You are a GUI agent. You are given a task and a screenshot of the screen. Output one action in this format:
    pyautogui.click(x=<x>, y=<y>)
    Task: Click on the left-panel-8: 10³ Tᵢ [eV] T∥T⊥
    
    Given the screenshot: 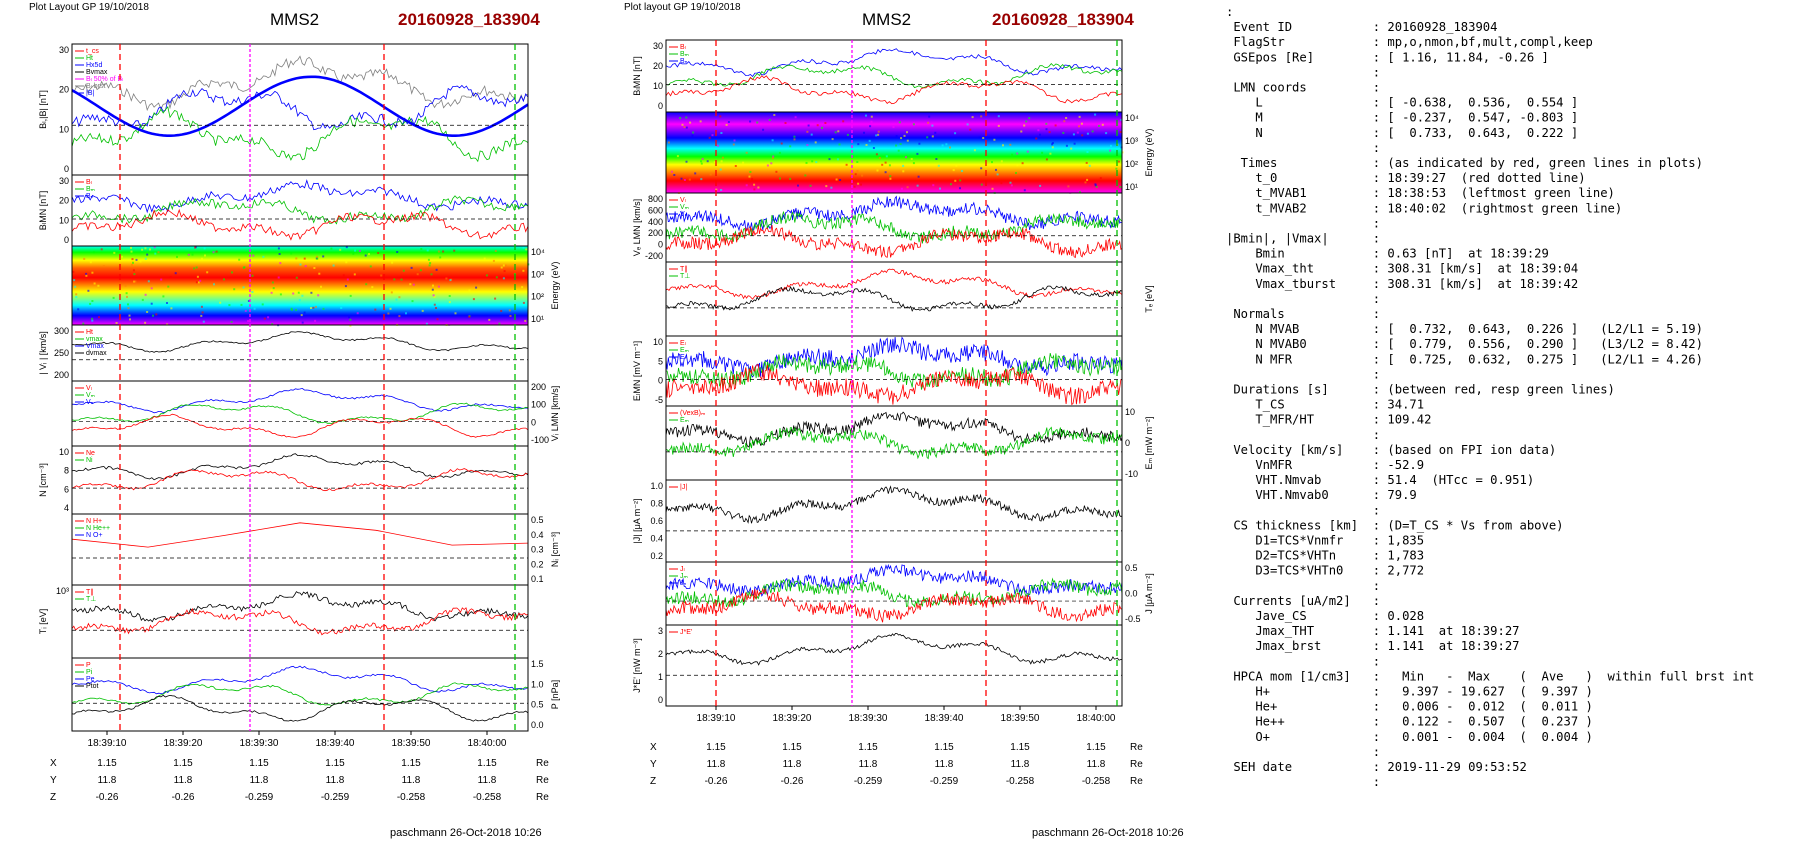 What is the action you would take?
    pyautogui.click(x=283, y=621)
    